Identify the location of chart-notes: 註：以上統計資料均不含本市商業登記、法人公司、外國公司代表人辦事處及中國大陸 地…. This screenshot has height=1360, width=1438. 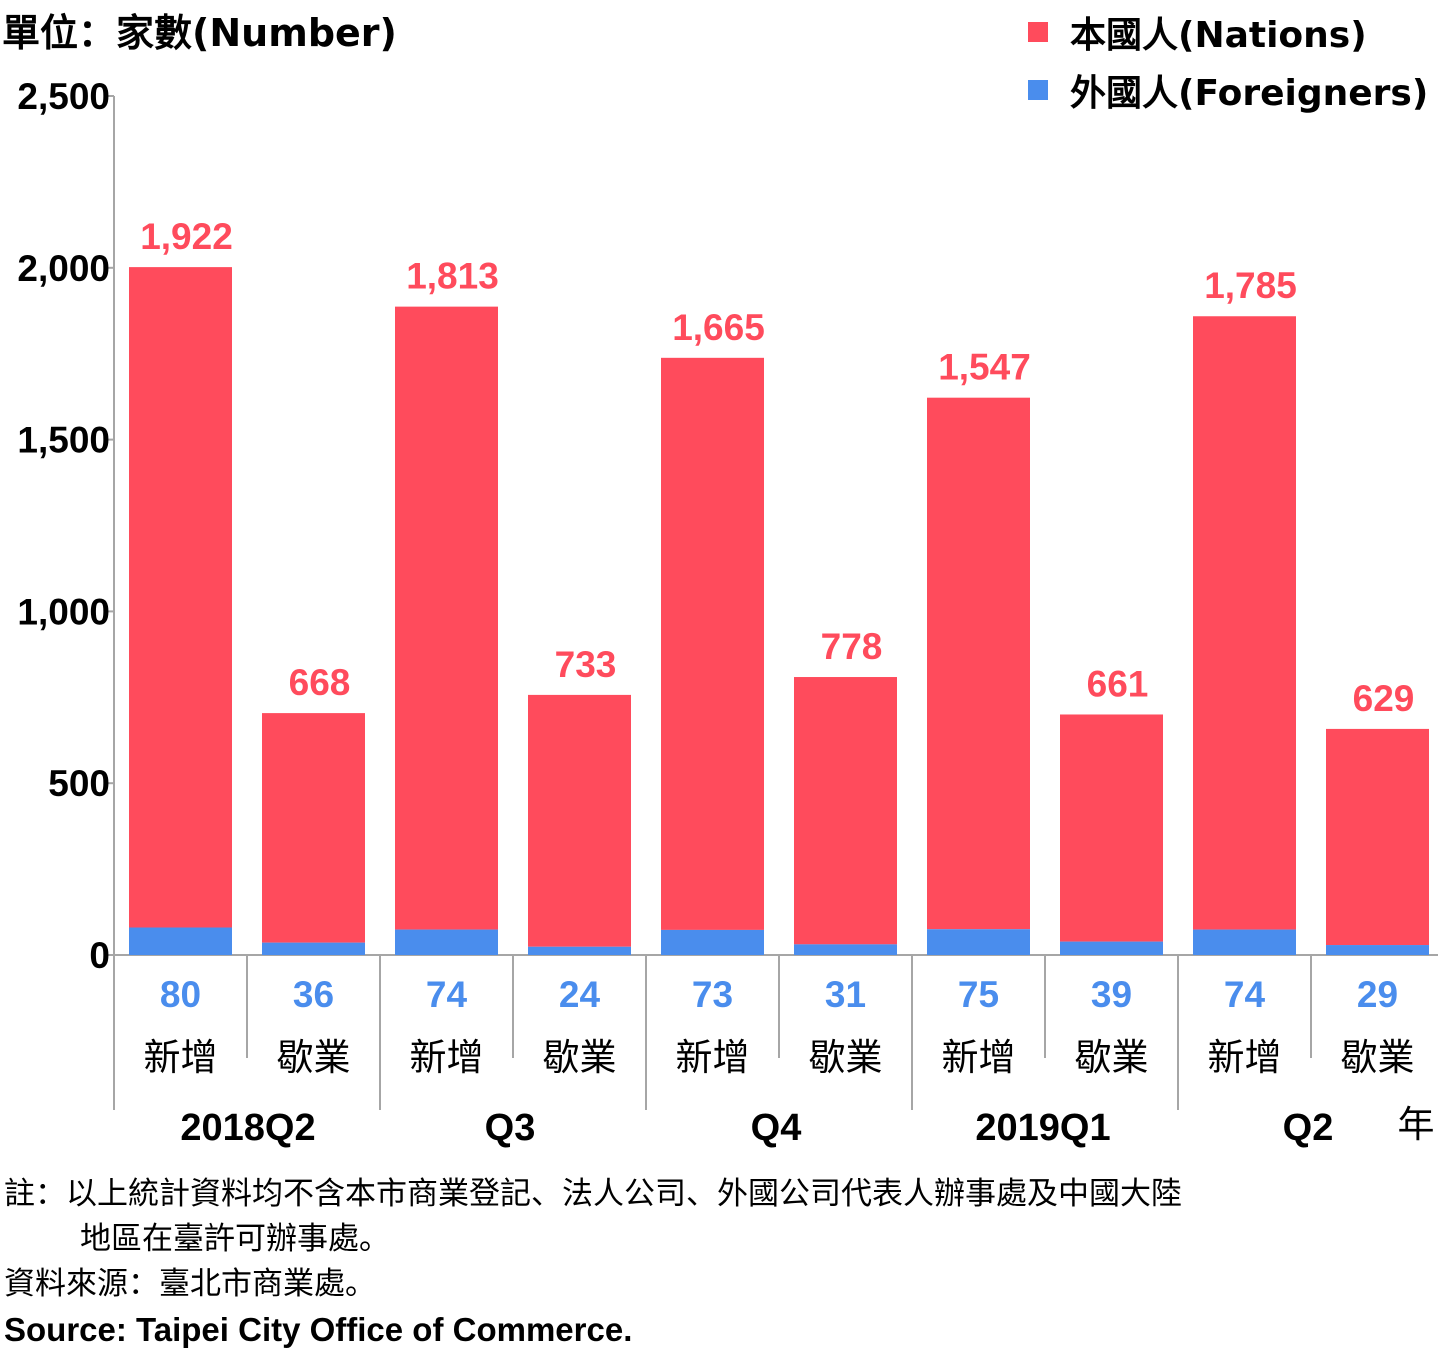
(593, 1262).